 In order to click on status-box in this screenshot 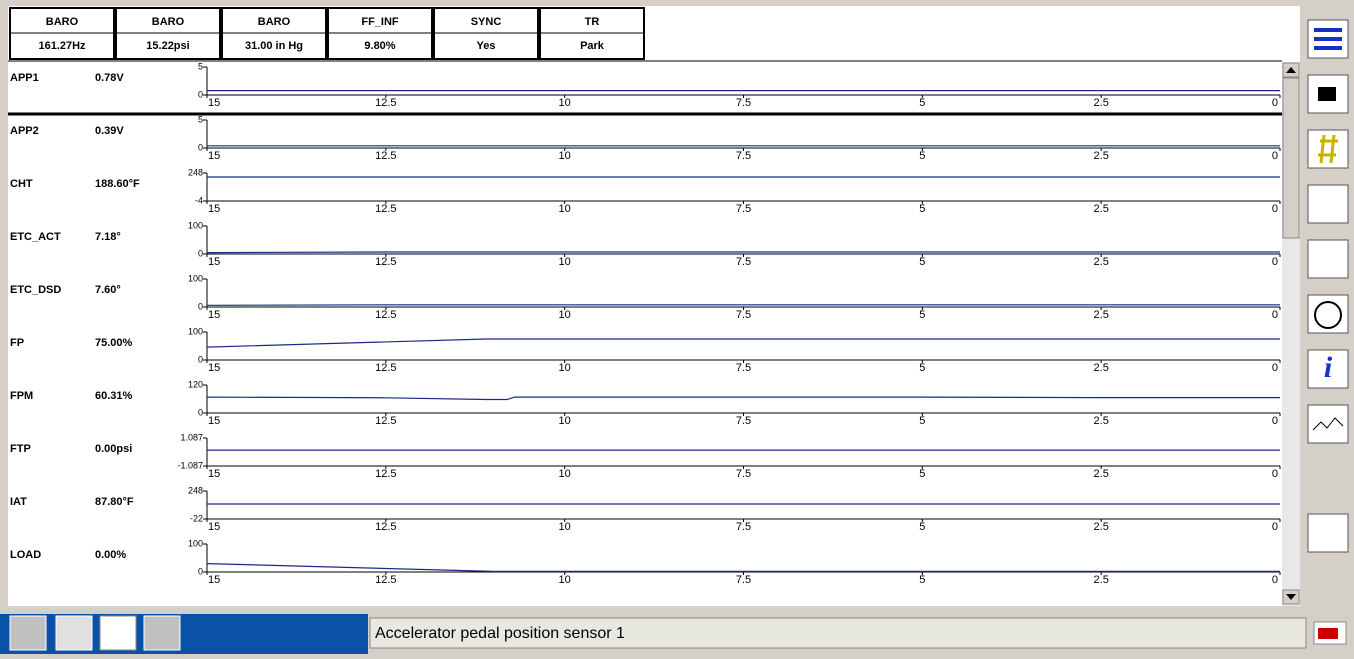, I will do `click(838, 633)`.